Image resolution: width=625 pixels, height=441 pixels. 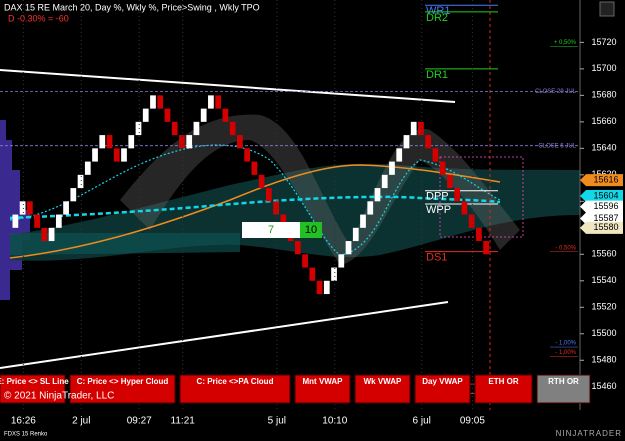 What do you see at coordinates (139, 421) in the screenshot?
I see `x-tick-label: 09:27` at bounding box center [139, 421].